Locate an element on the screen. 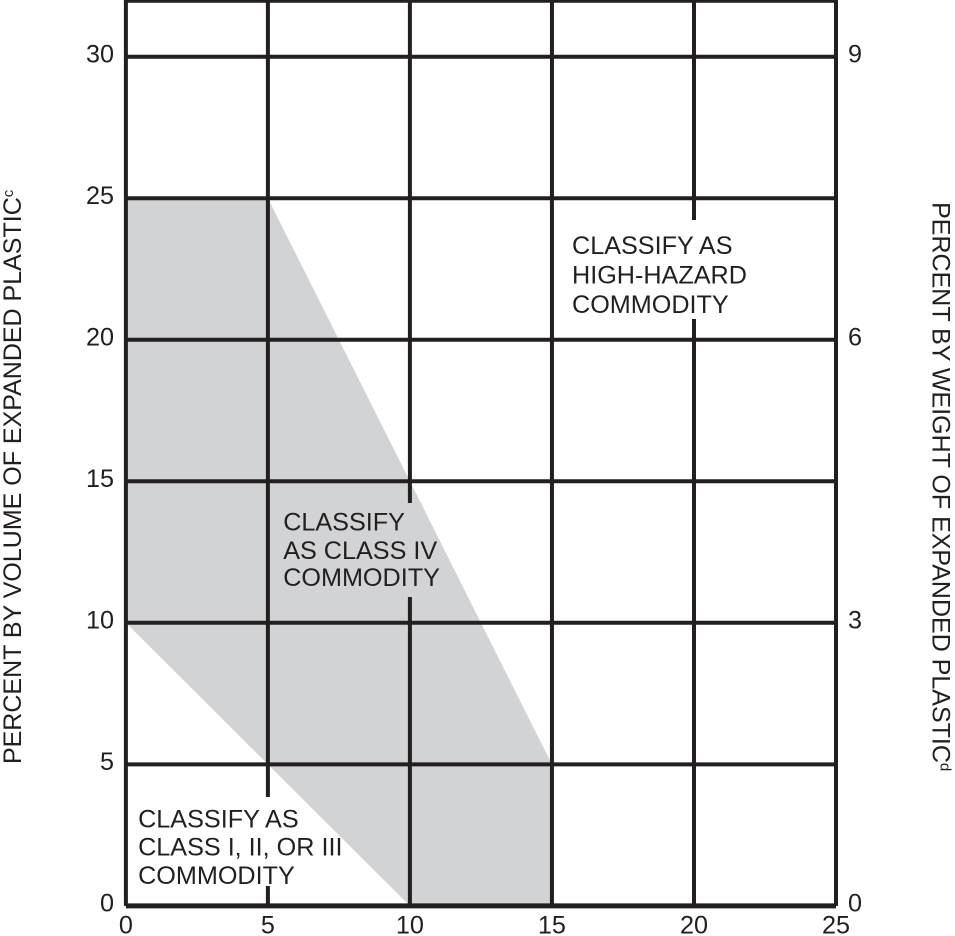  svg-text: AS CLASS IV is located at coordinates (360, 551).